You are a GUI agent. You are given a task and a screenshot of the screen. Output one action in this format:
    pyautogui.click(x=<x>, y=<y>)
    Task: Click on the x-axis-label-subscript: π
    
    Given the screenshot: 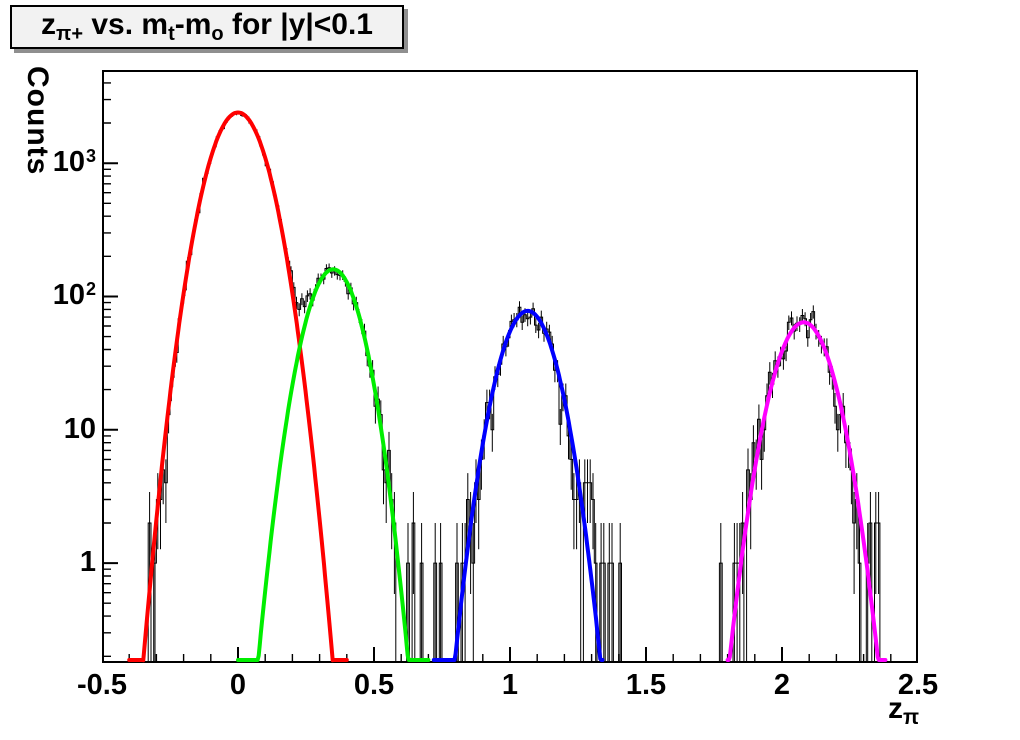 What is the action you would take?
    pyautogui.click(x=911, y=717)
    